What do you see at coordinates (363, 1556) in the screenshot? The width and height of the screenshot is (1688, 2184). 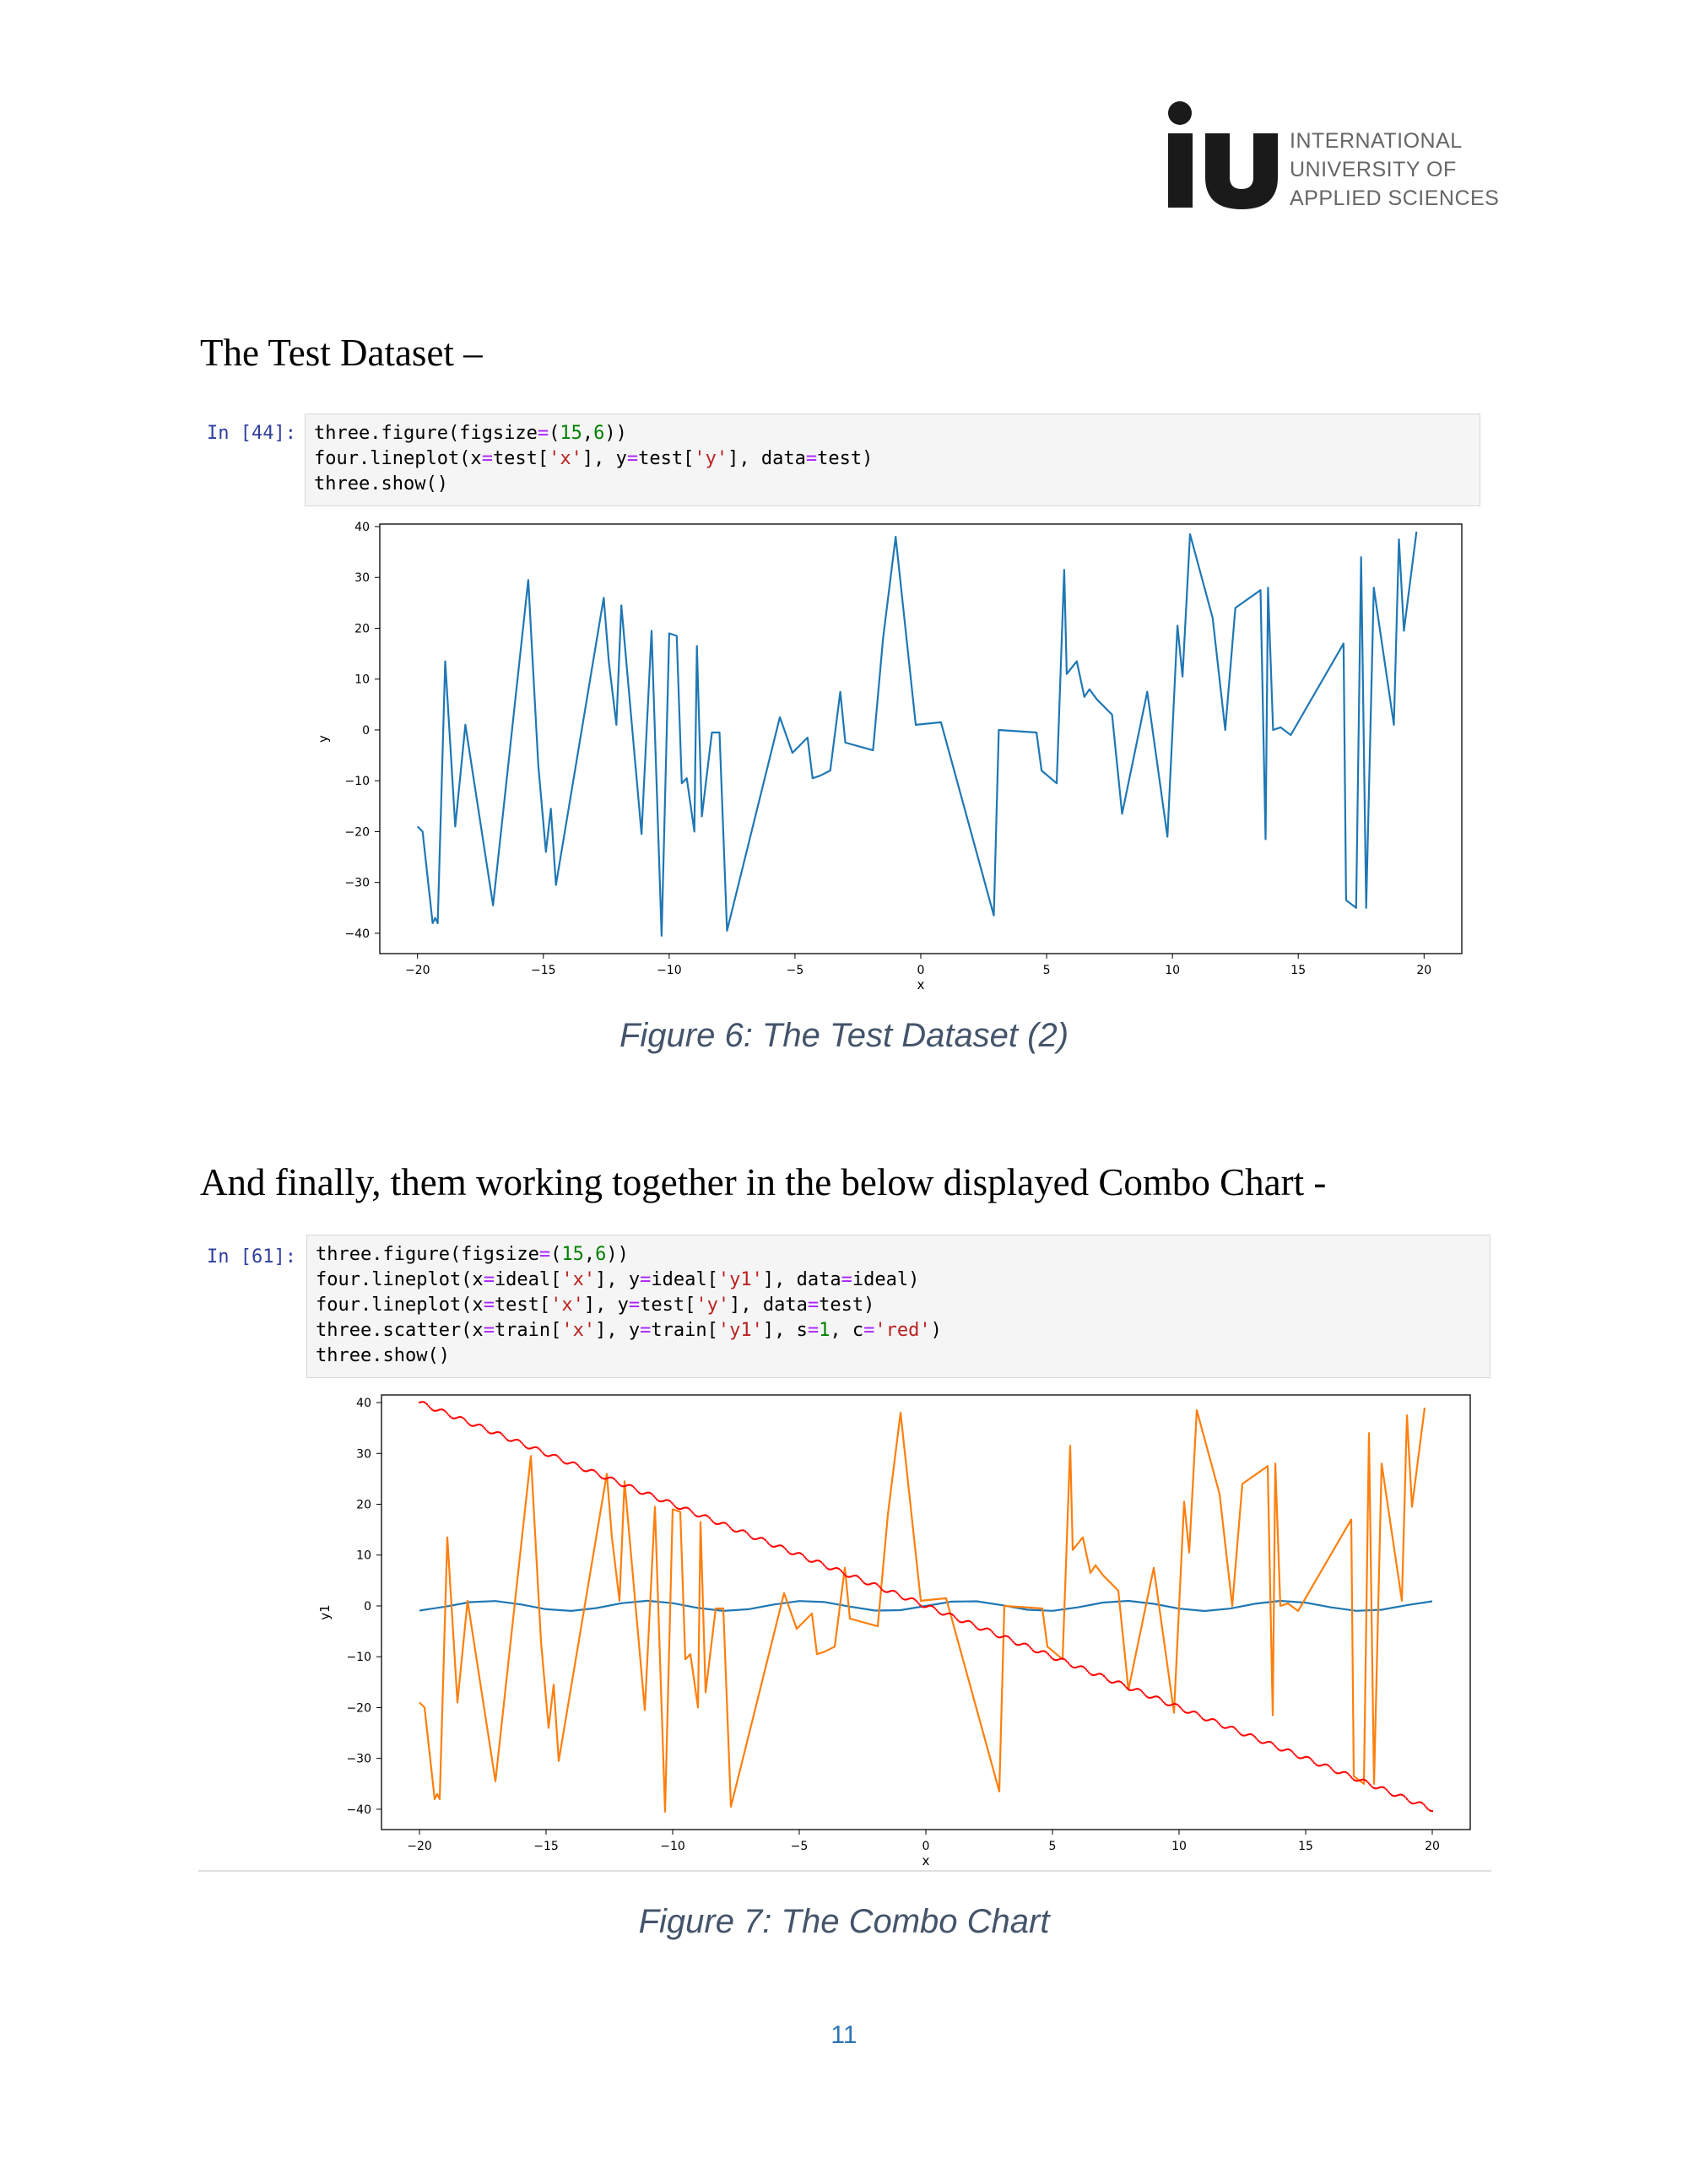 I see `y-tick-label: 10` at bounding box center [363, 1556].